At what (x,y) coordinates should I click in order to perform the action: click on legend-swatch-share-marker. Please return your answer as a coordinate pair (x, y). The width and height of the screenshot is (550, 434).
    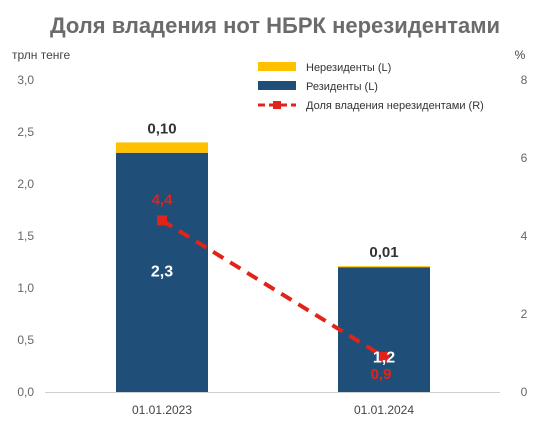
    Looking at the image, I should click on (277, 105).